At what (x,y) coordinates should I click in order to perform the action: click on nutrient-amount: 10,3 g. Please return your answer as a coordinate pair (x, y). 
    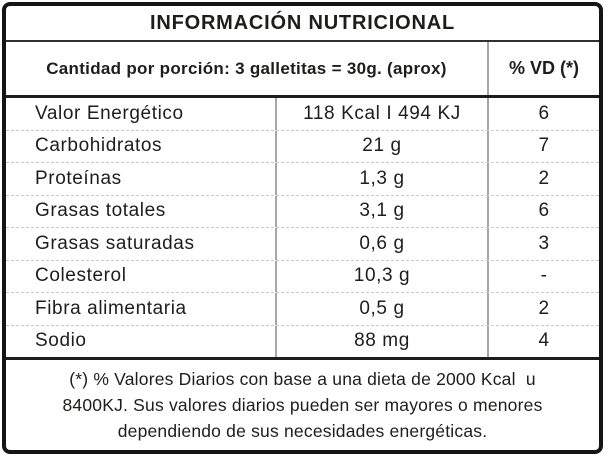
    Looking at the image, I should click on (383, 276).